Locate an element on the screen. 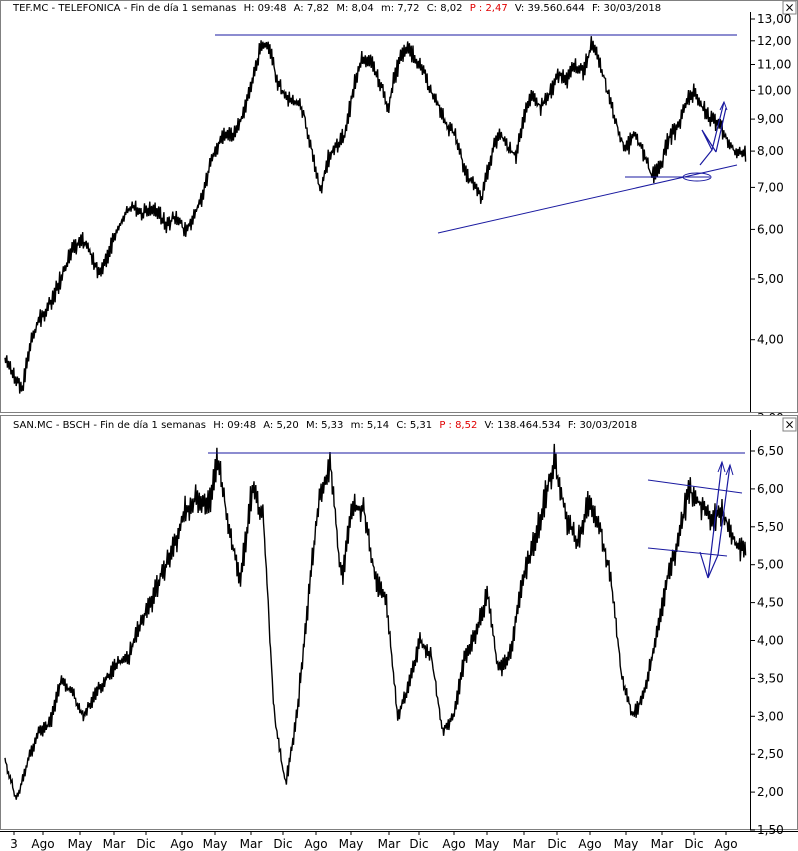  breakout-marker is located at coordinates (697, 177).